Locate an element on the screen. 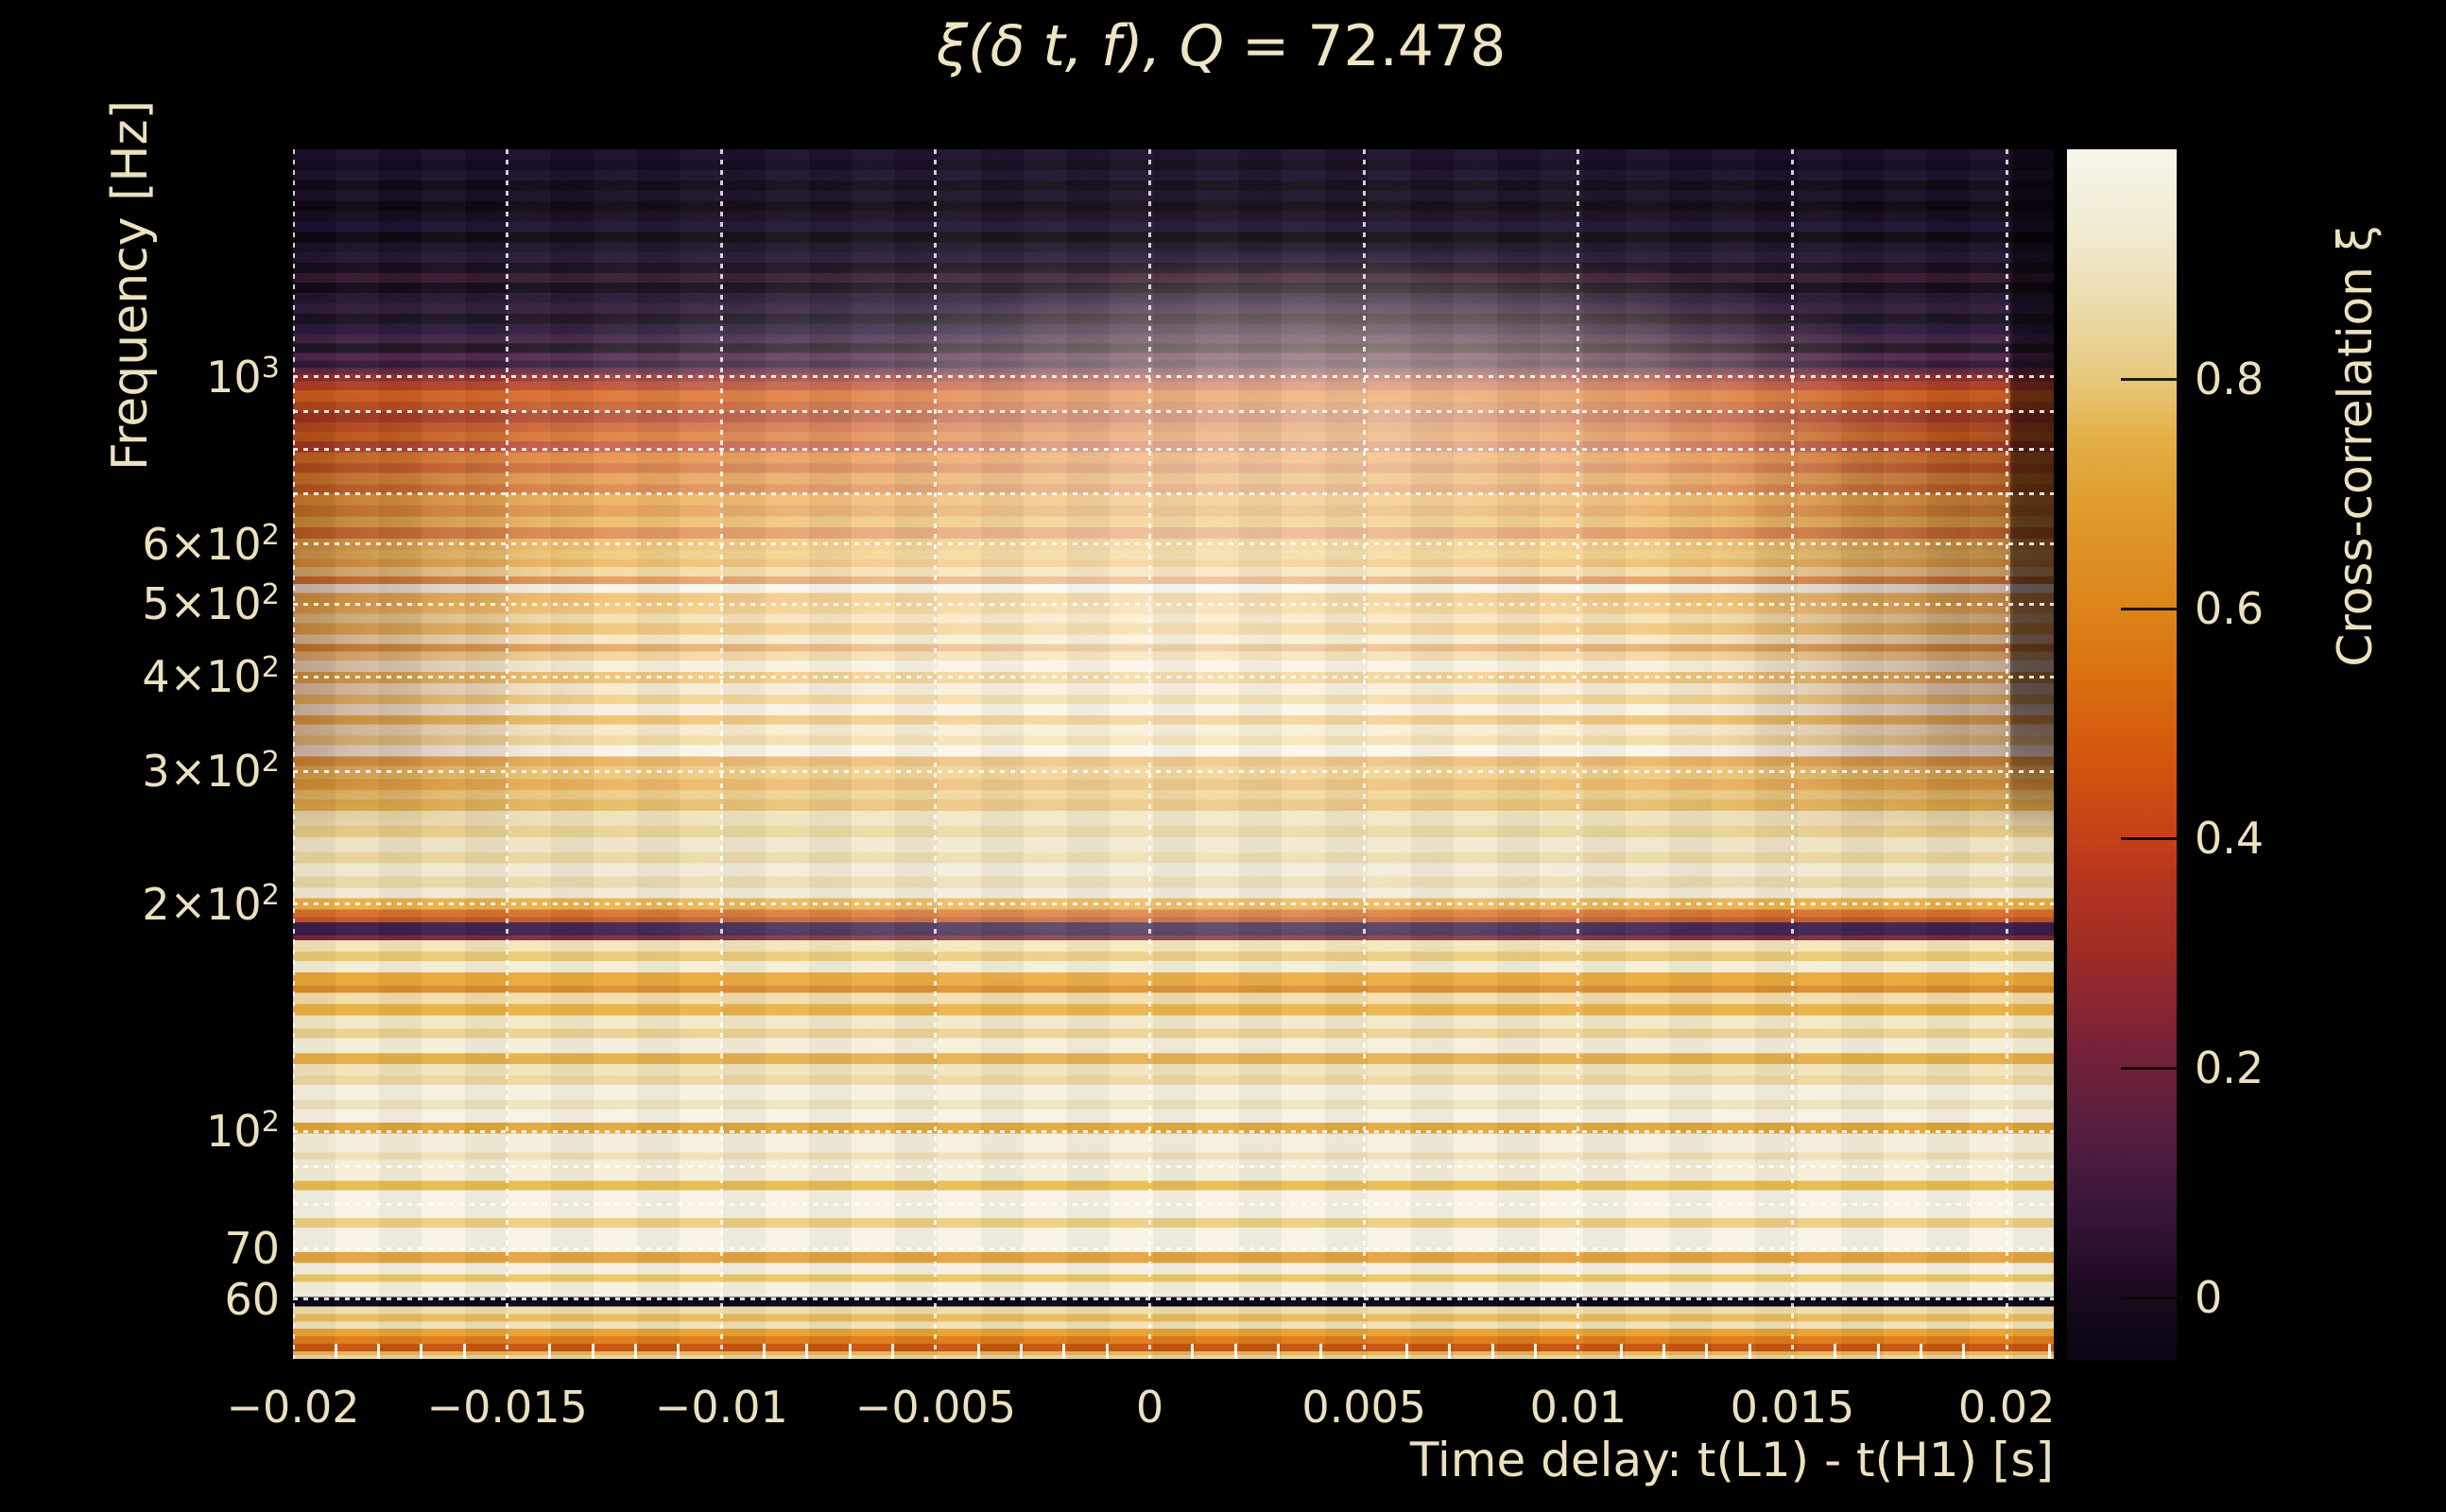  x-axis-label: Time delay: t(L1) - t(H1) [s] is located at coordinates (1731, 1460).